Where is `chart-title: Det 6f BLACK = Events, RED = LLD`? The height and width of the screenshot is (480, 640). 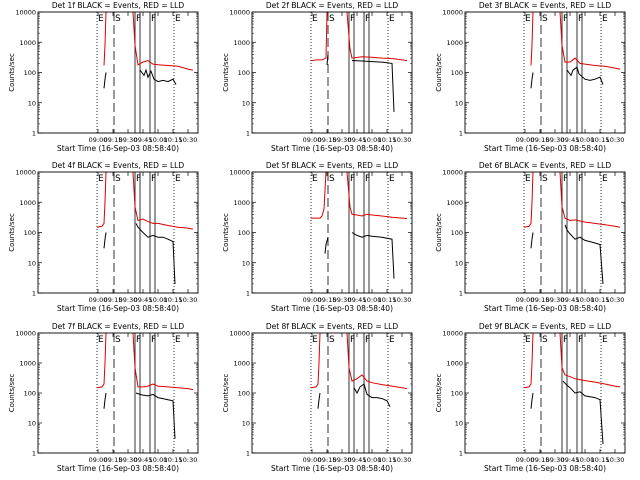
chart-title: Det 6f BLACK = Events, RED = LLD is located at coordinates (545, 165).